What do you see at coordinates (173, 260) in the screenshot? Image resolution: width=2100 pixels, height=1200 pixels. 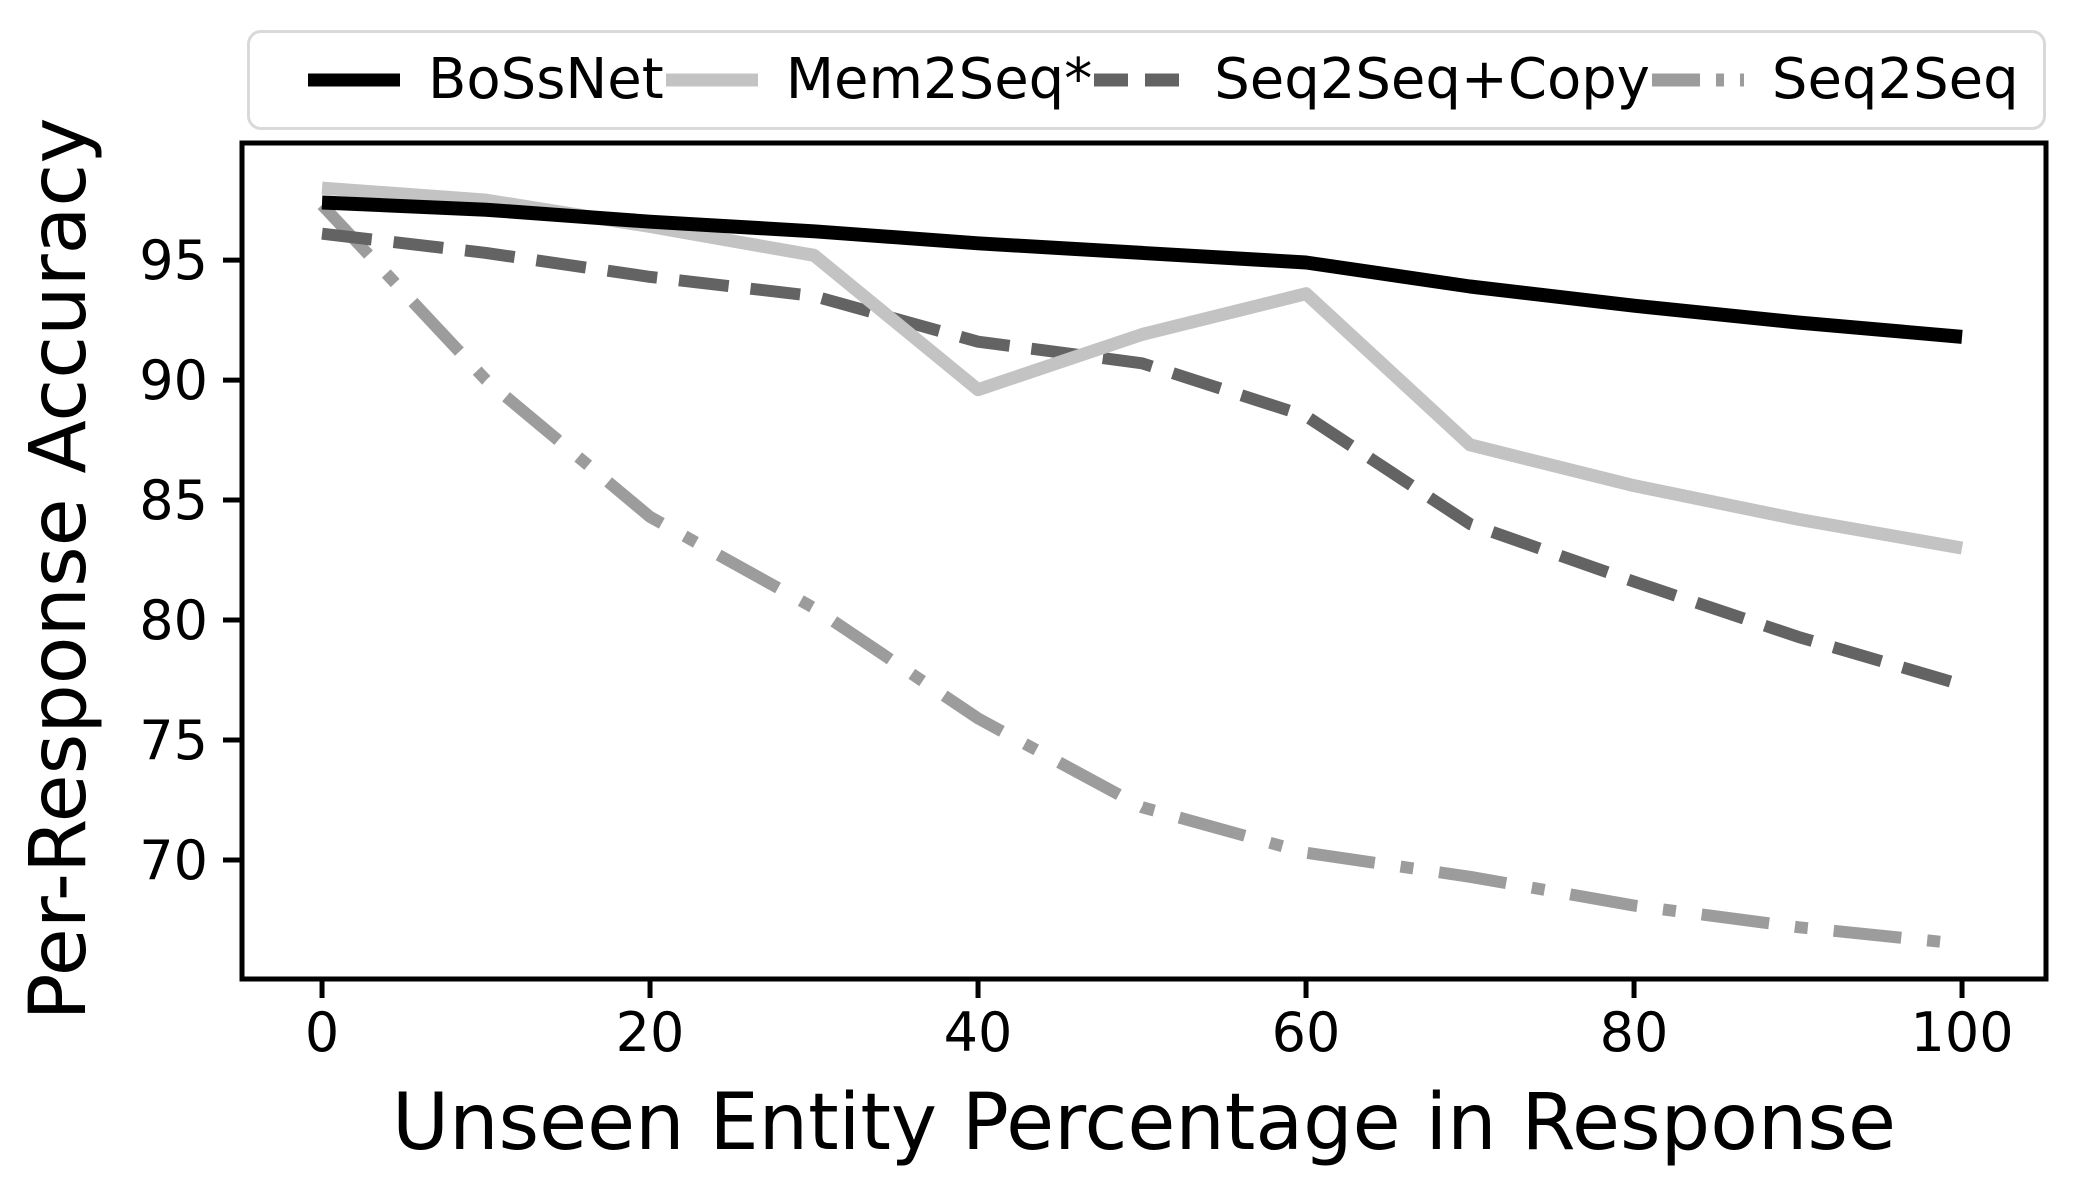 I see `y-tick-label: 95` at bounding box center [173, 260].